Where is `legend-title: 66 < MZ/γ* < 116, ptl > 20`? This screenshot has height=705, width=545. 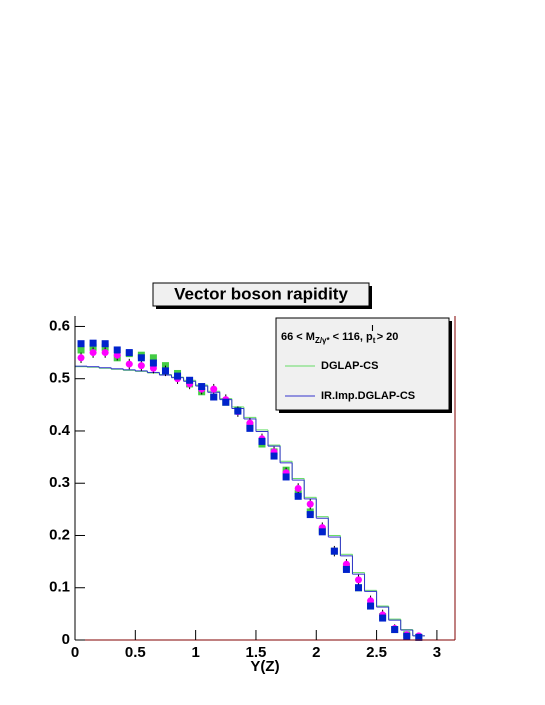
legend-title: 66 < MZ/γ* < 116, ptl > 20 is located at coordinates (339, 334).